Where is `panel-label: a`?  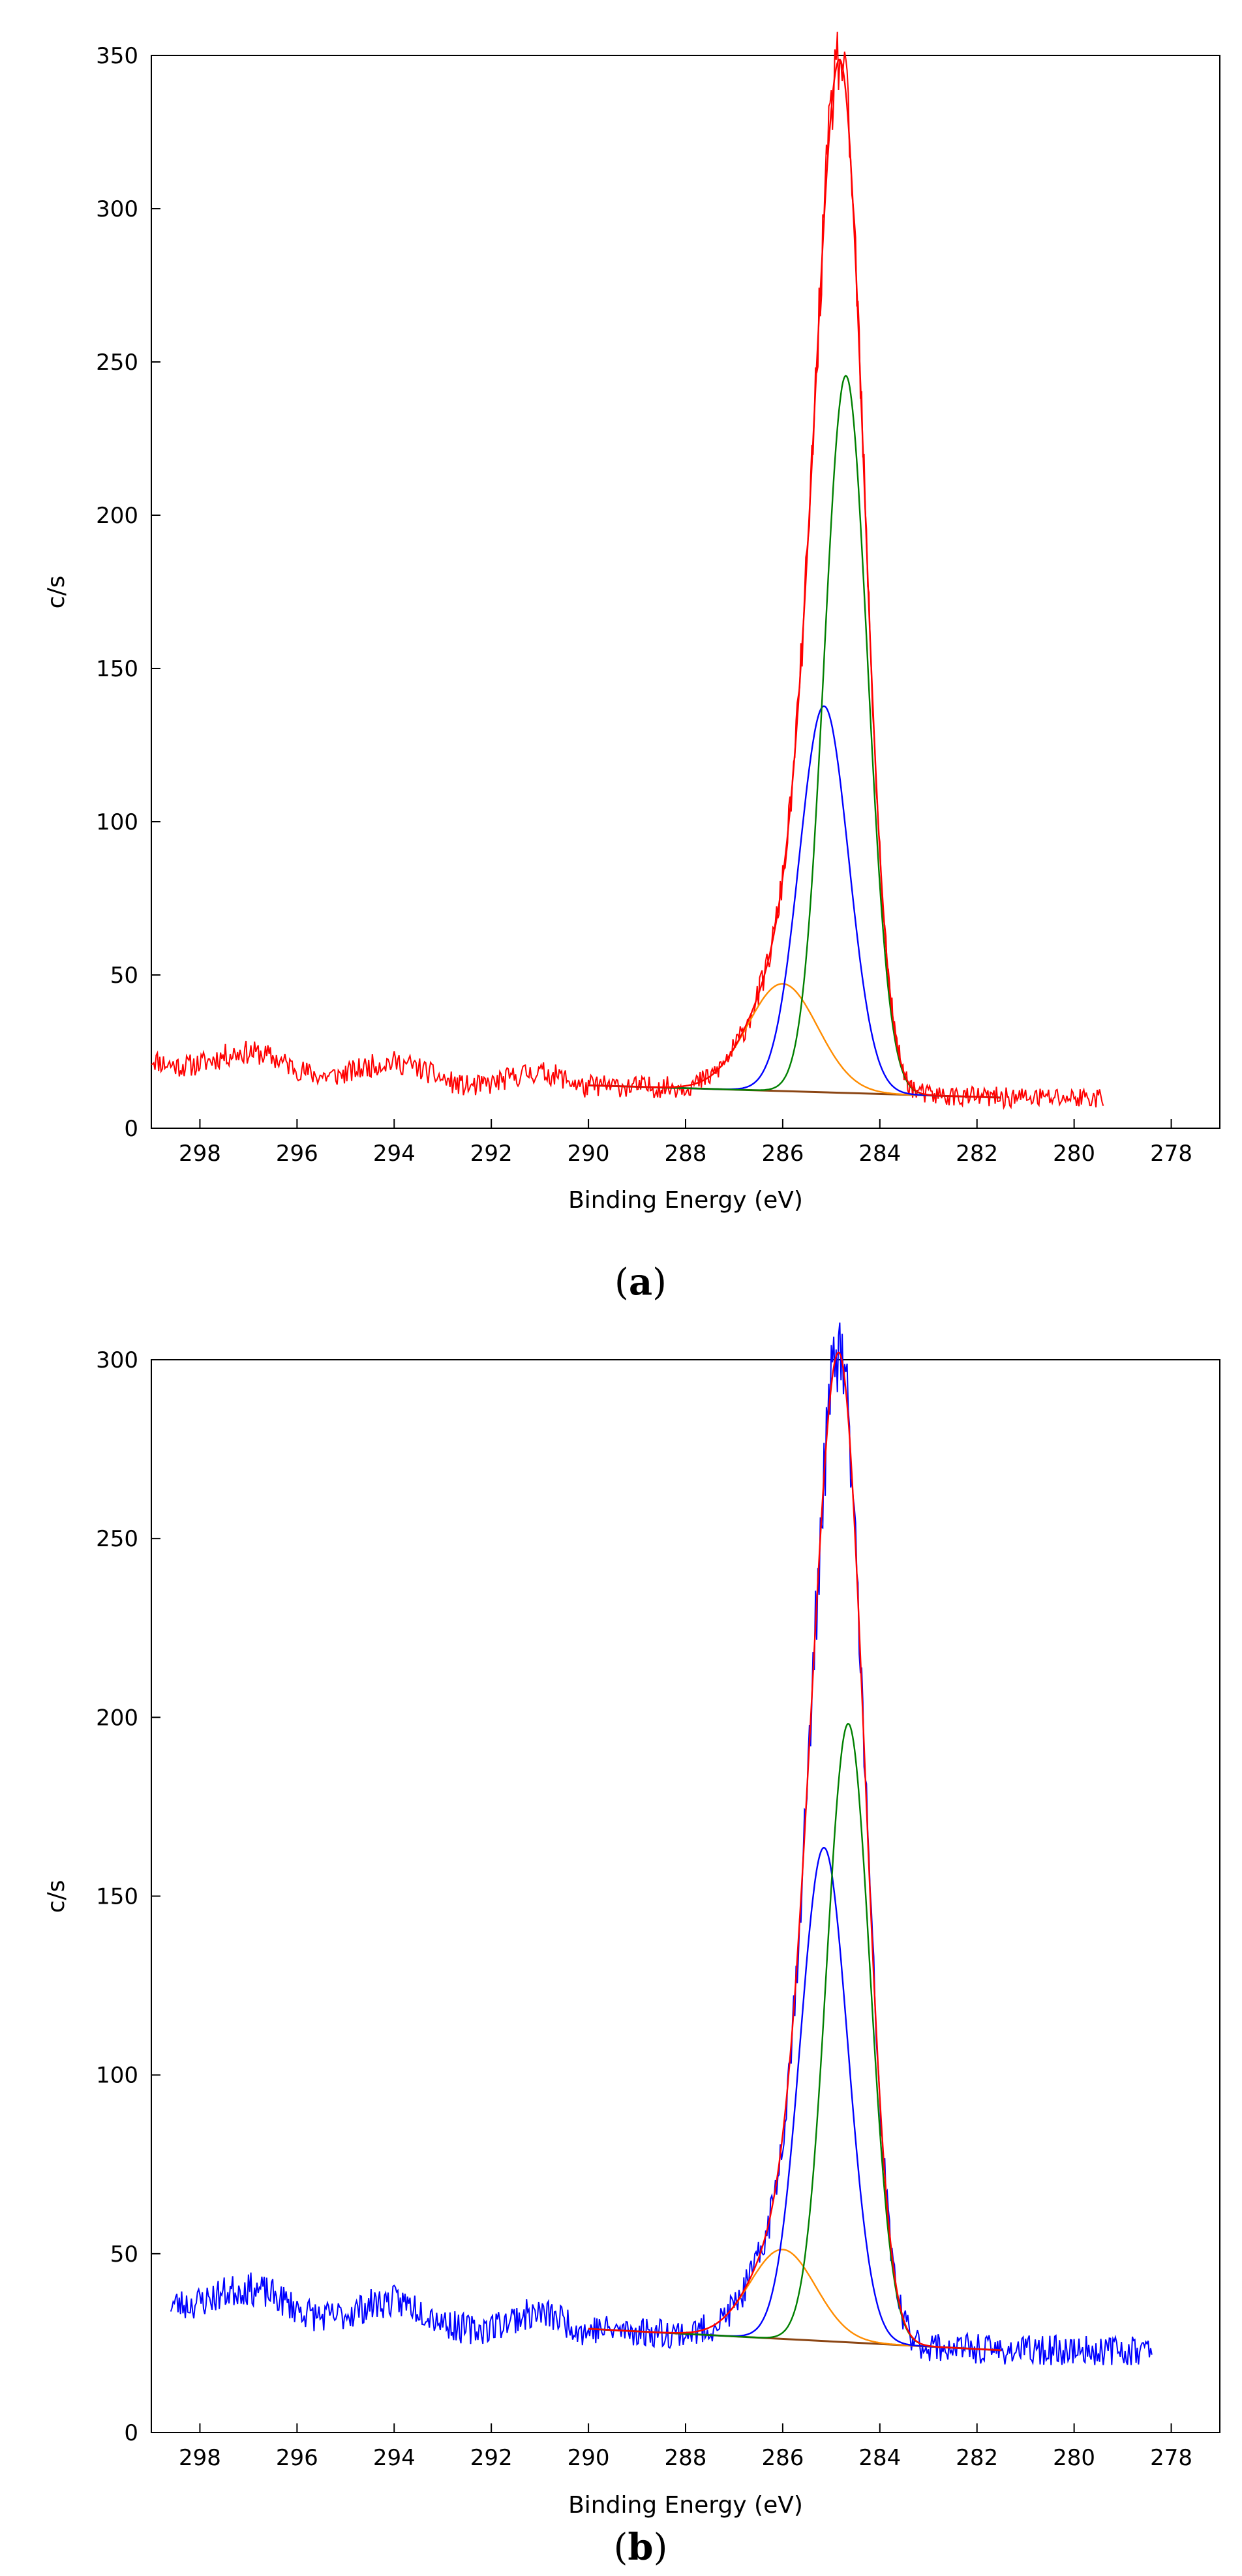
panel-label: a is located at coordinates (640, 1282).